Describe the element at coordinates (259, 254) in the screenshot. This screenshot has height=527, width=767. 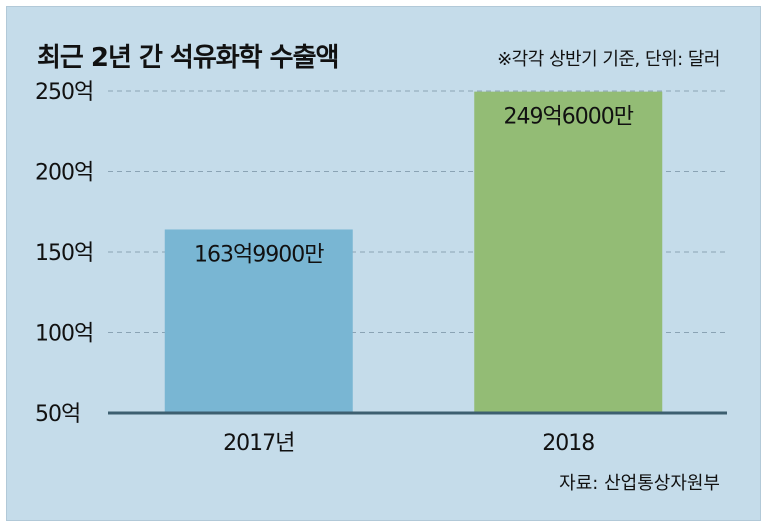
I see `data-label: 163억9900만` at that location.